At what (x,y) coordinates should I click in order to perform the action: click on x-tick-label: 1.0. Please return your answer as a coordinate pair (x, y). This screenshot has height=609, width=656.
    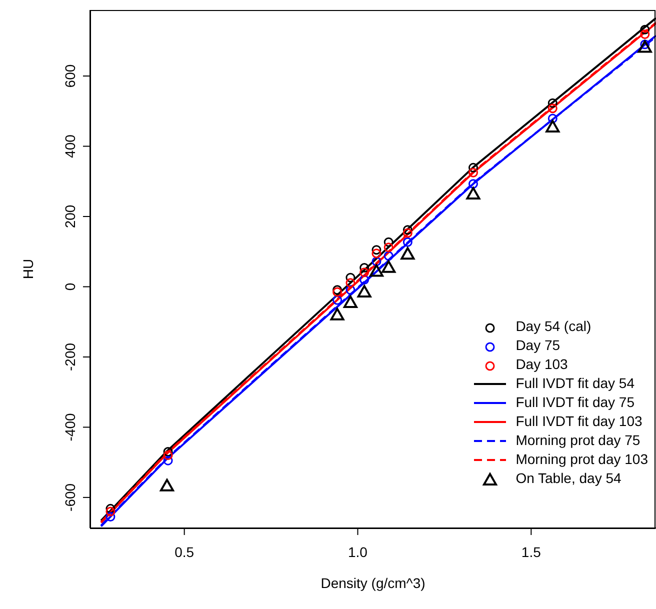
    Looking at the image, I should click on (358, 552).